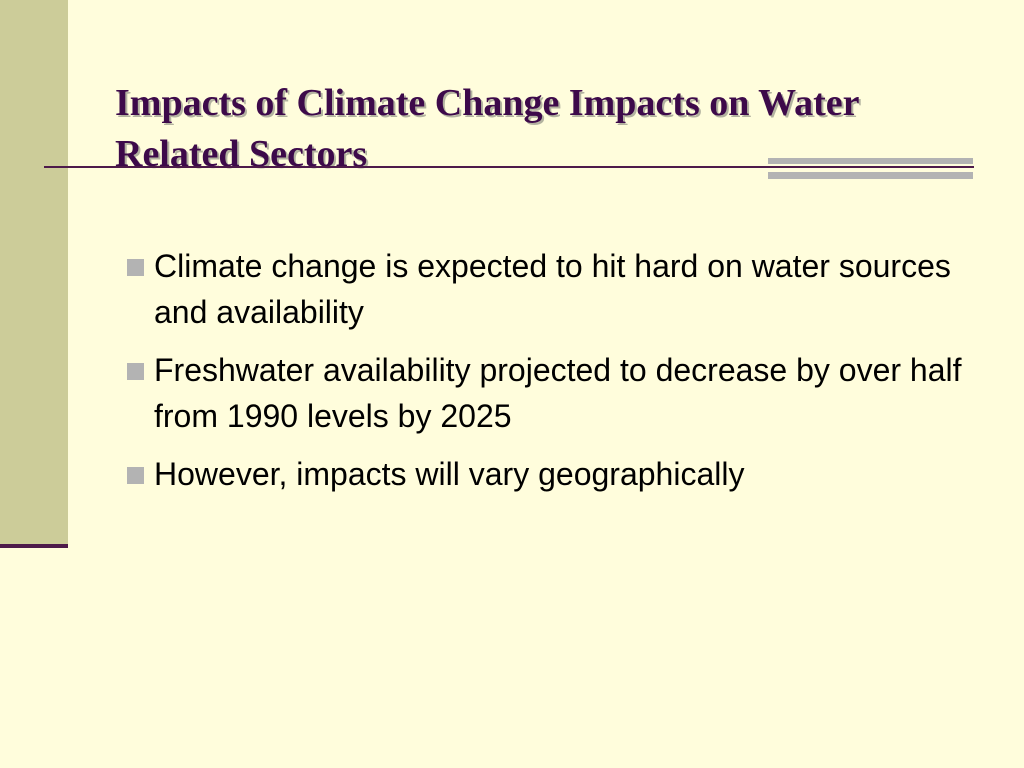 The height and width of the screenshot is (768, 1024). Describe the element at coordinates (34, 546) in the screenshot. I see `sidebar-accent-line` at that location.